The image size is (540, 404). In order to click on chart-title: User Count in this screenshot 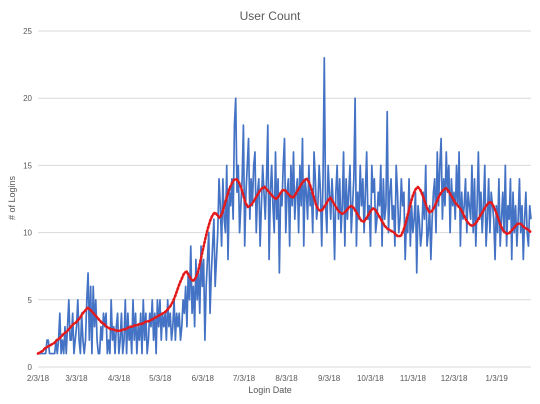, I will do `click(270, 16)`.